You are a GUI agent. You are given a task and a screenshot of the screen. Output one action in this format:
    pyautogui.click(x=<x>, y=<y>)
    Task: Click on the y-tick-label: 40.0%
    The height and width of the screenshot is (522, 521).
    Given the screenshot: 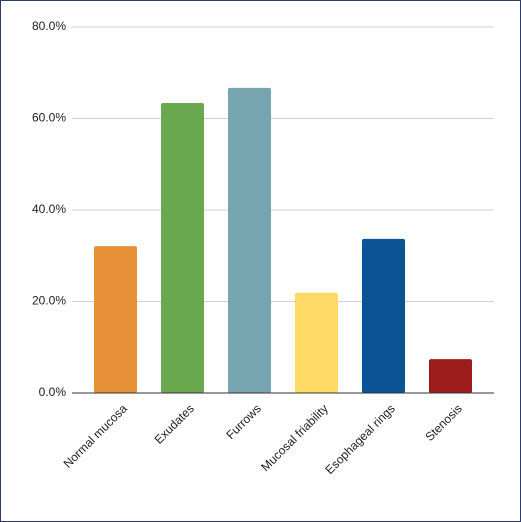 What is the action you would take?
    pyautogui.click(x=49, y=209)
    